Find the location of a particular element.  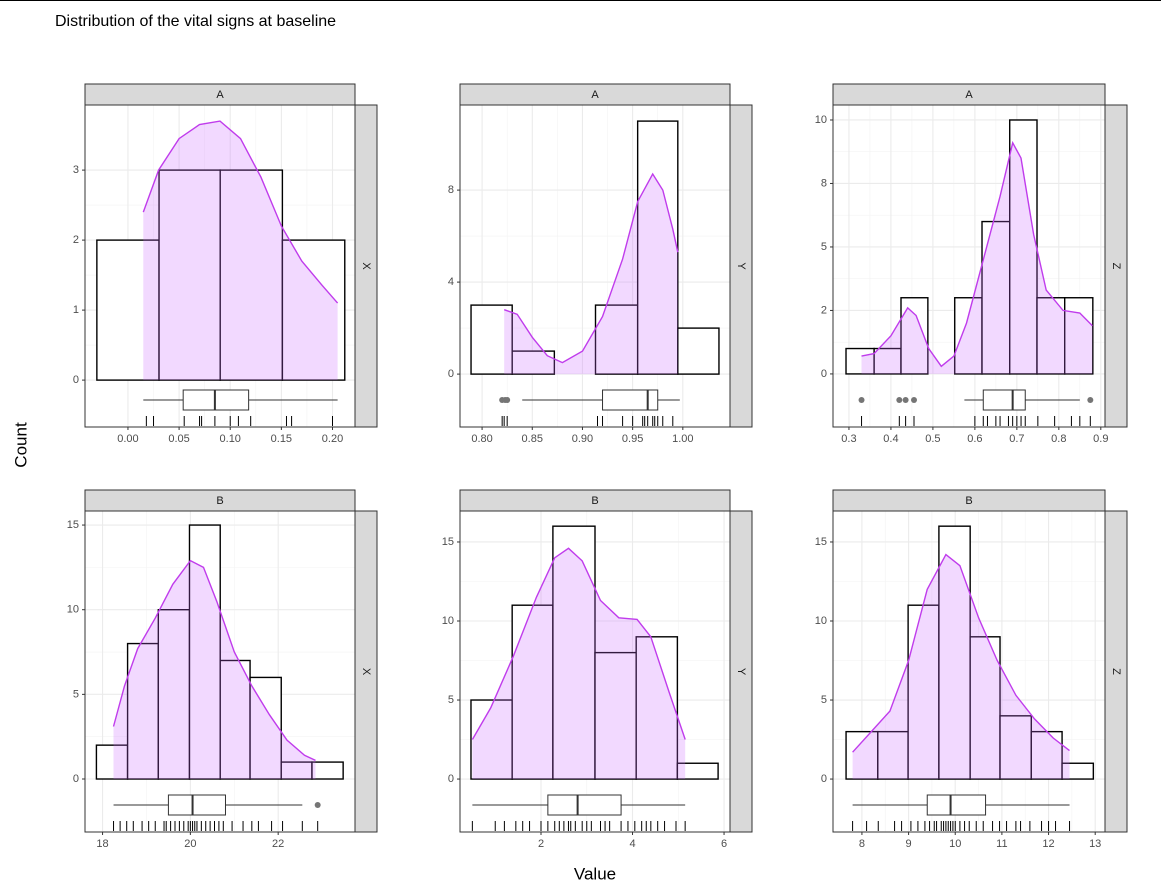

x-tick-label: 4 is located at coordinates (632, 844).